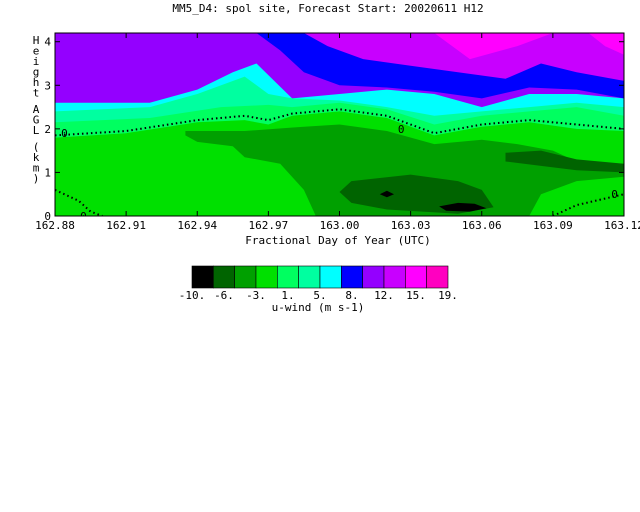 Image resolution: width=640 pixels, height=512 pixels. Describe the element at coordinates (351, 295) in the screenshot. I see `colorbar-tick-label-5: 8.` at that location.